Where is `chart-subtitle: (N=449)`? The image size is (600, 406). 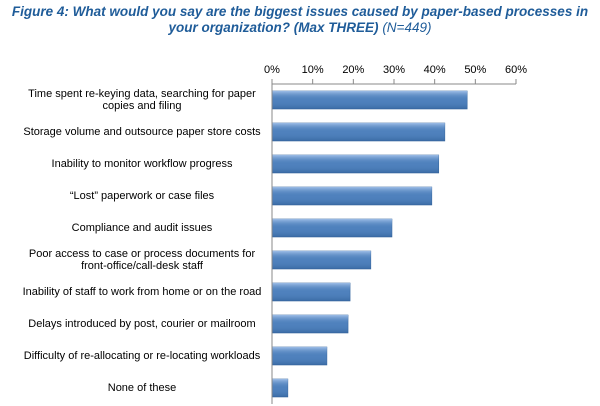 chart-subtitle: (N=449) is located at coordinates (407, 27).